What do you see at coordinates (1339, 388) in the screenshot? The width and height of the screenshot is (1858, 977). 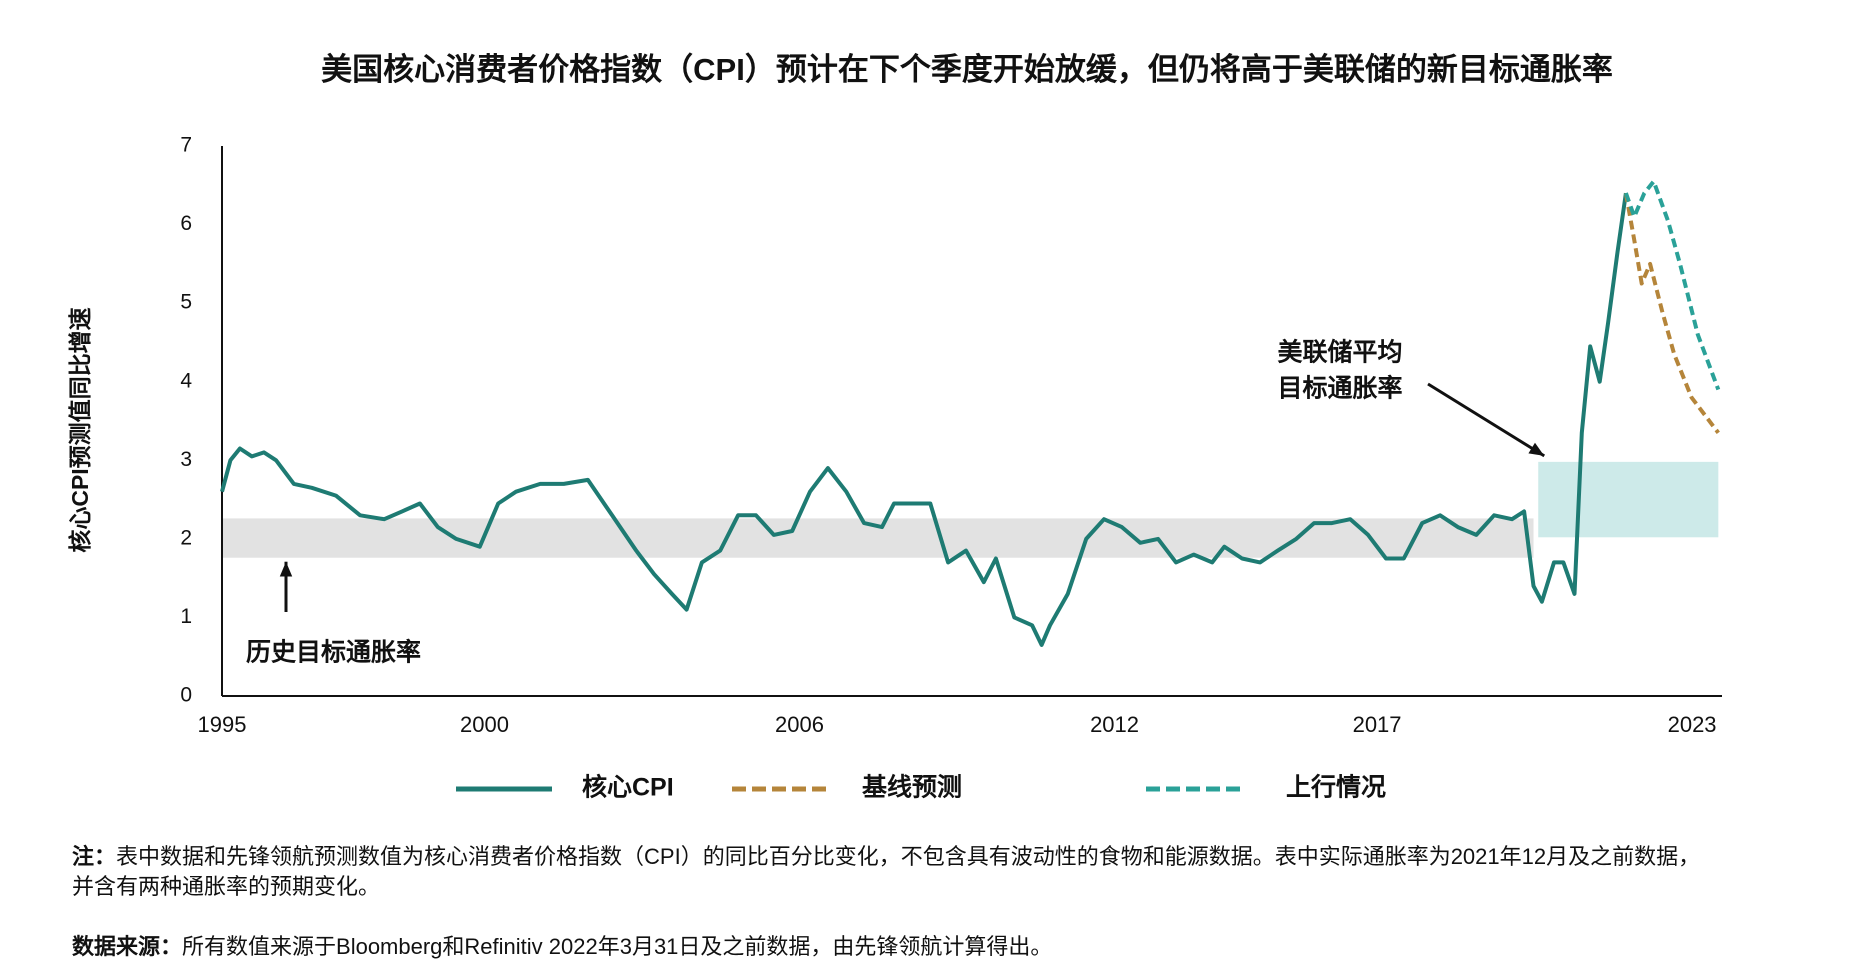 I see `annotation: 目标通胀率` at bounding box center [1339, 388].